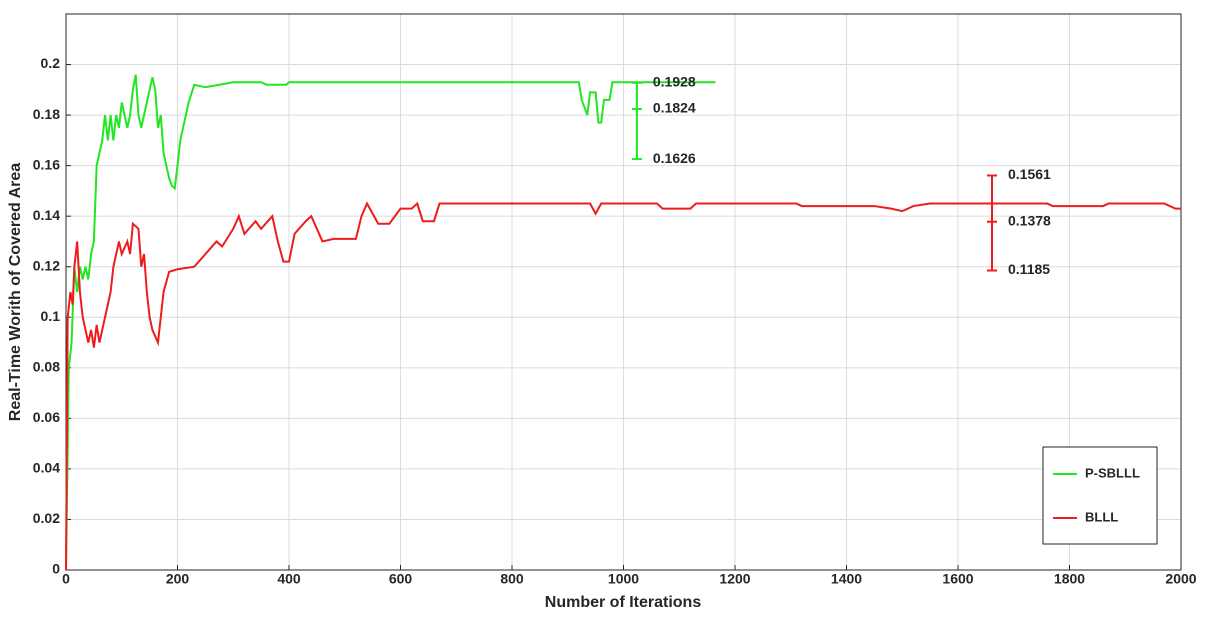  Describe the element at coordinates (1029, 269) in the screenshot. I see `error-label: 0.1185` at that location.